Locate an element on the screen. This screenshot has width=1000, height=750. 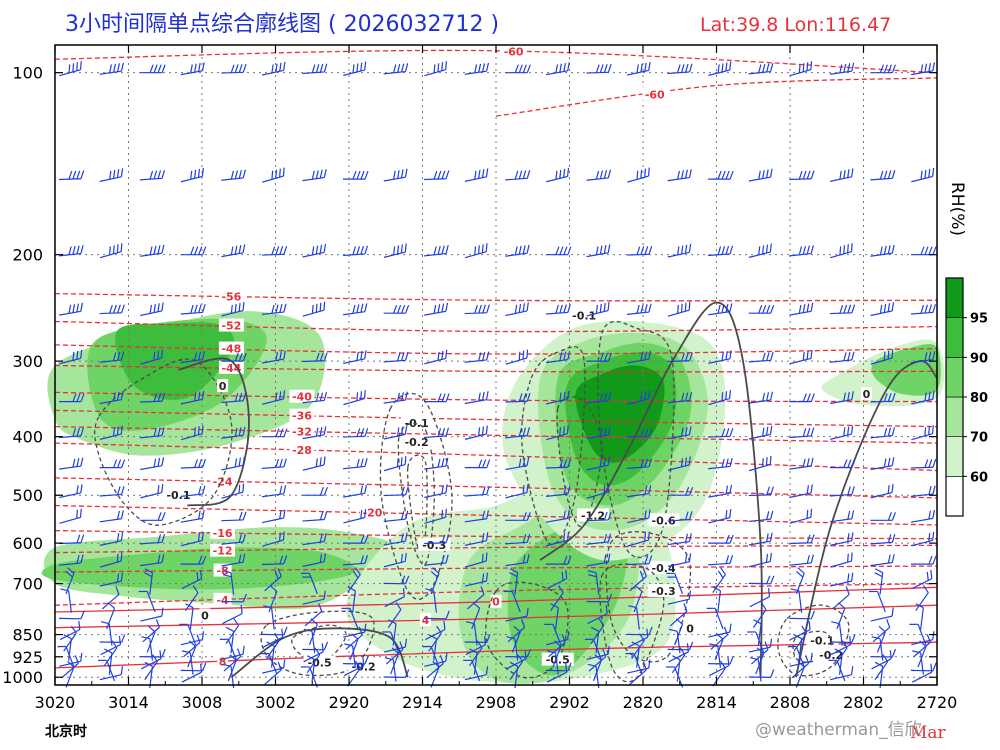
omega-label-17: 0 is located at coordinates (867, 394).